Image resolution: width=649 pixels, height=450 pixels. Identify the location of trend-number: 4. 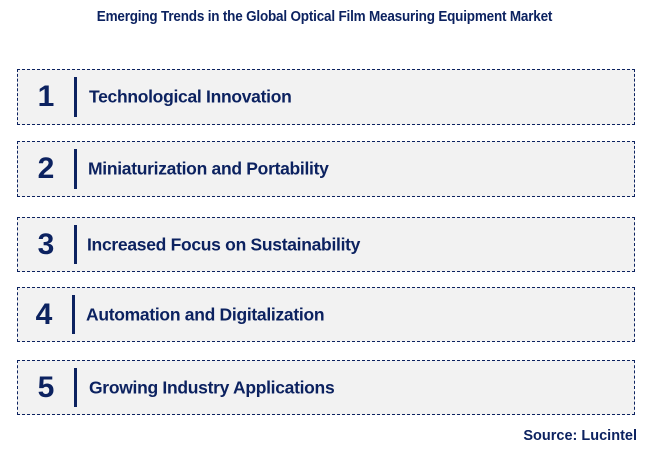
(44, 314).